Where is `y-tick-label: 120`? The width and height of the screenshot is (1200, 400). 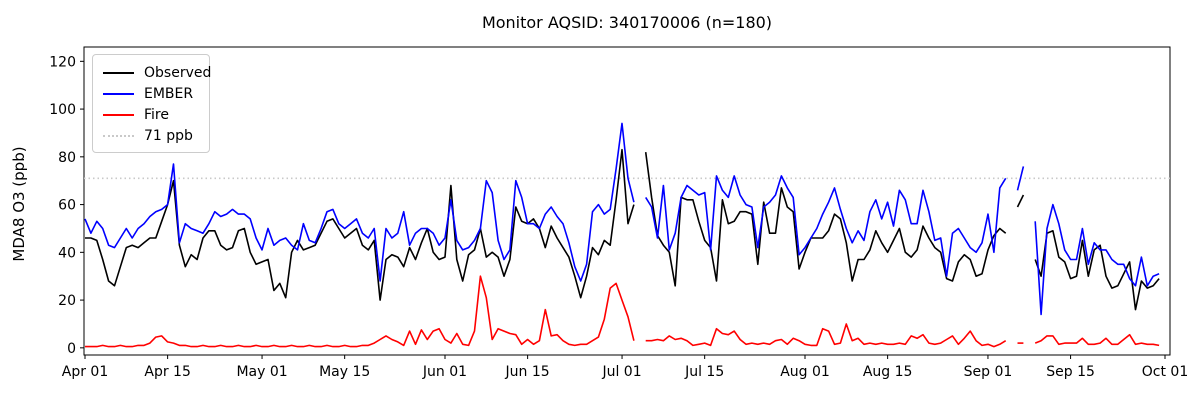 y-tick-label: 120 is located at coordinates (62, 62).